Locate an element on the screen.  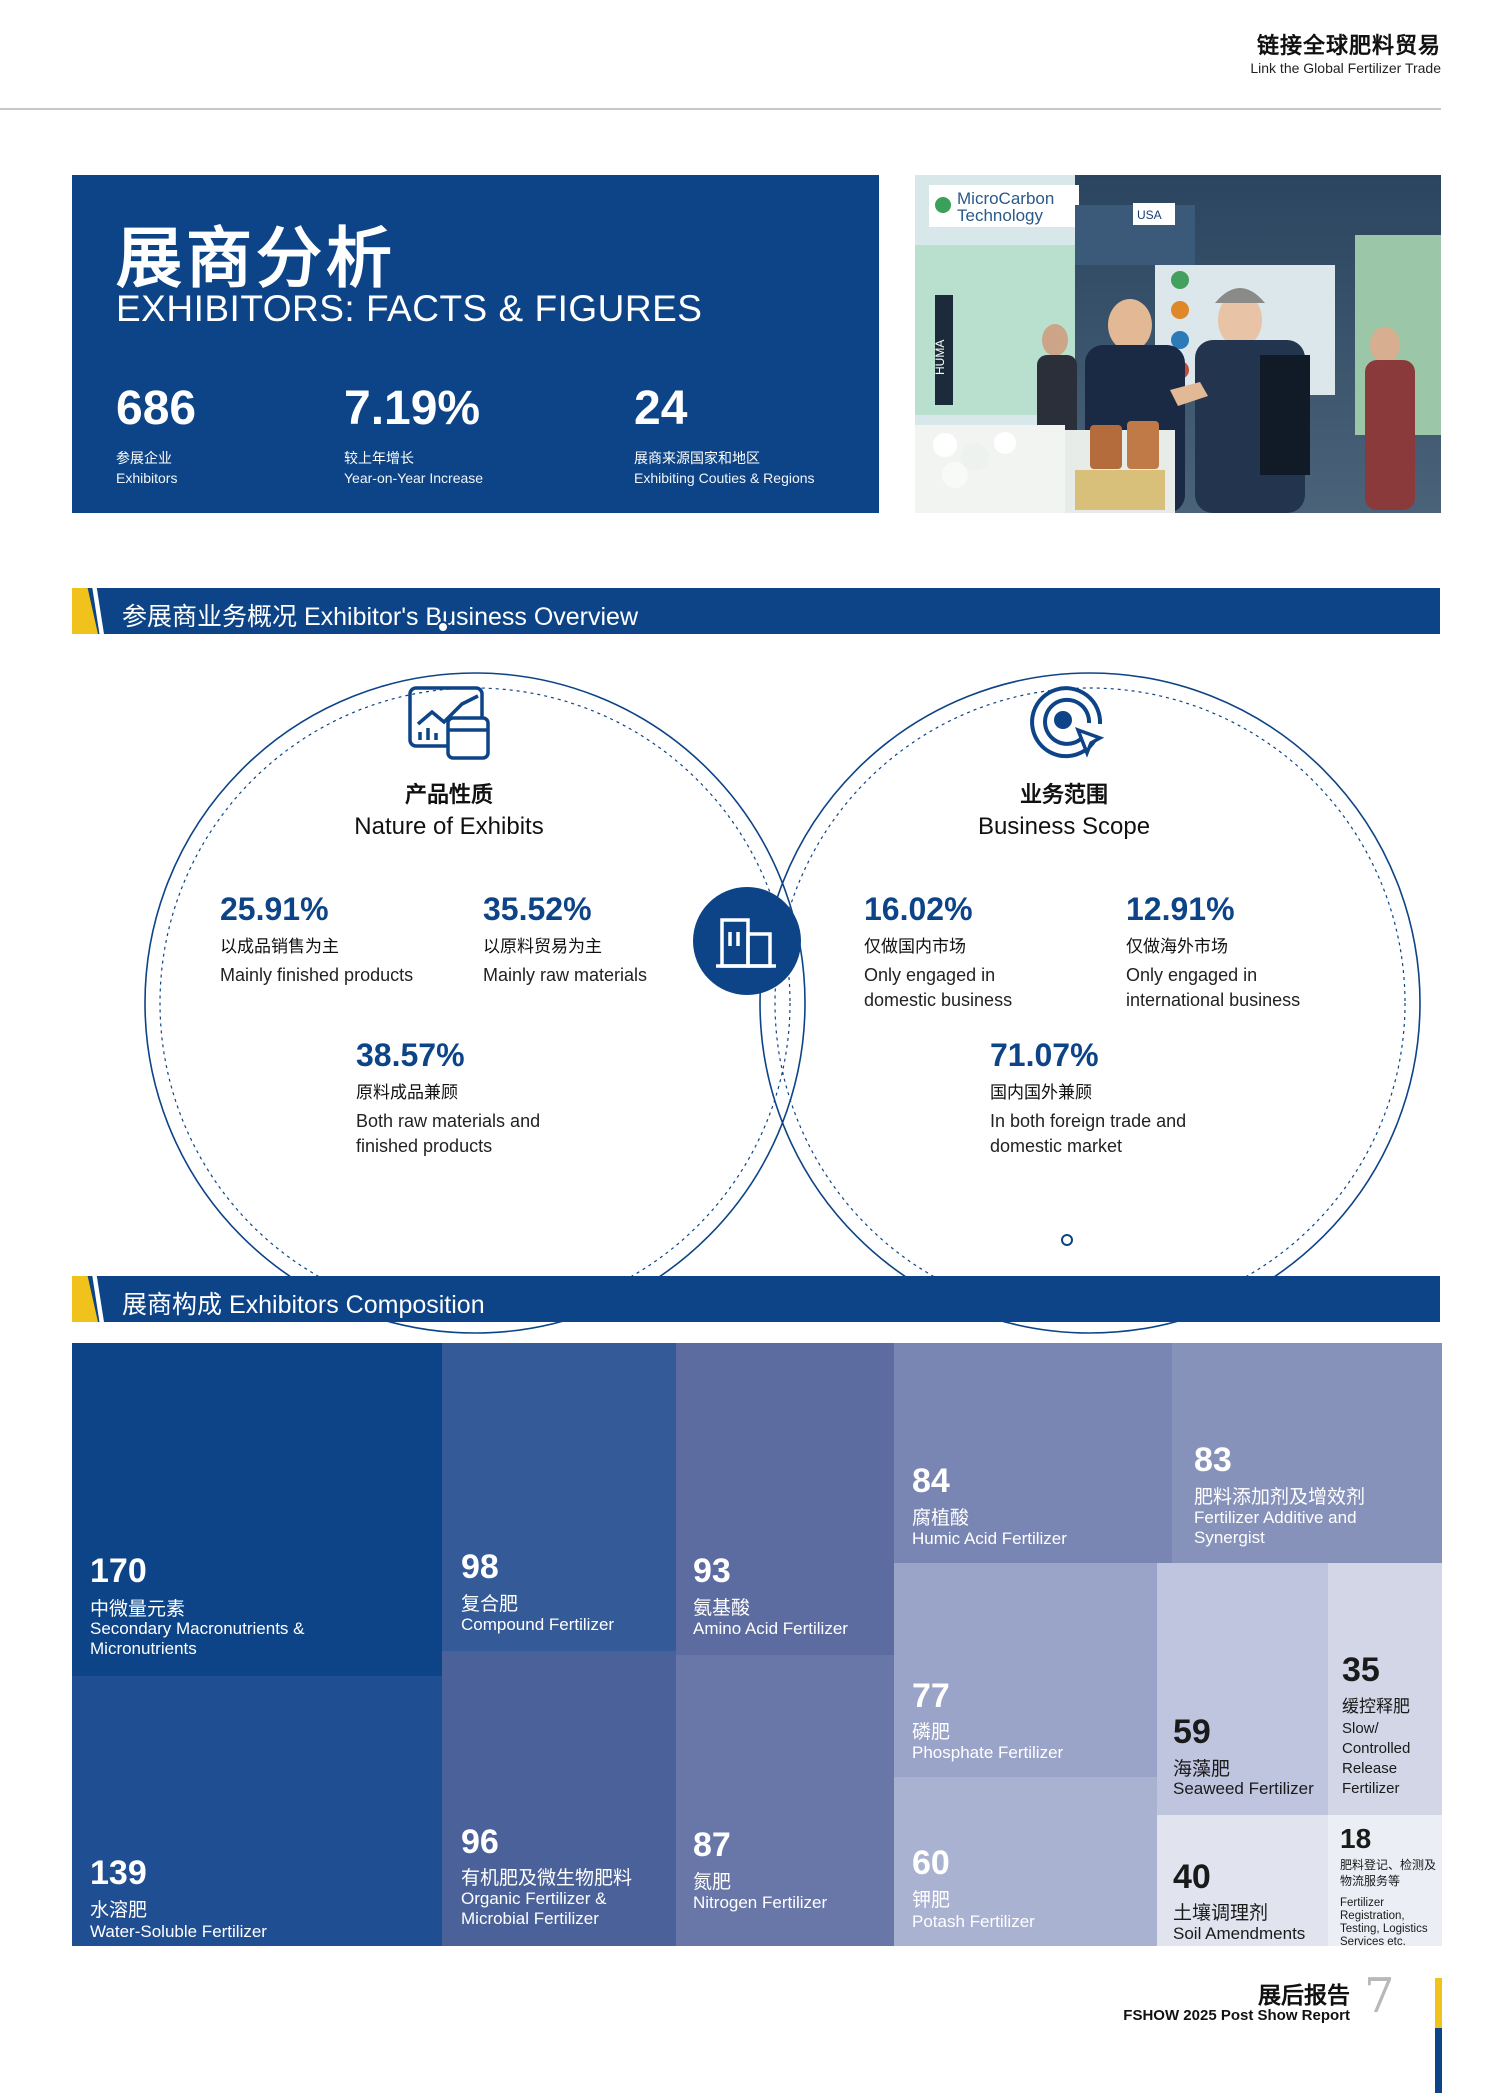
hero-stat-growth: 7.19% 较上年增长 Year-on-Year Increase is located at coordinates (414, 434).